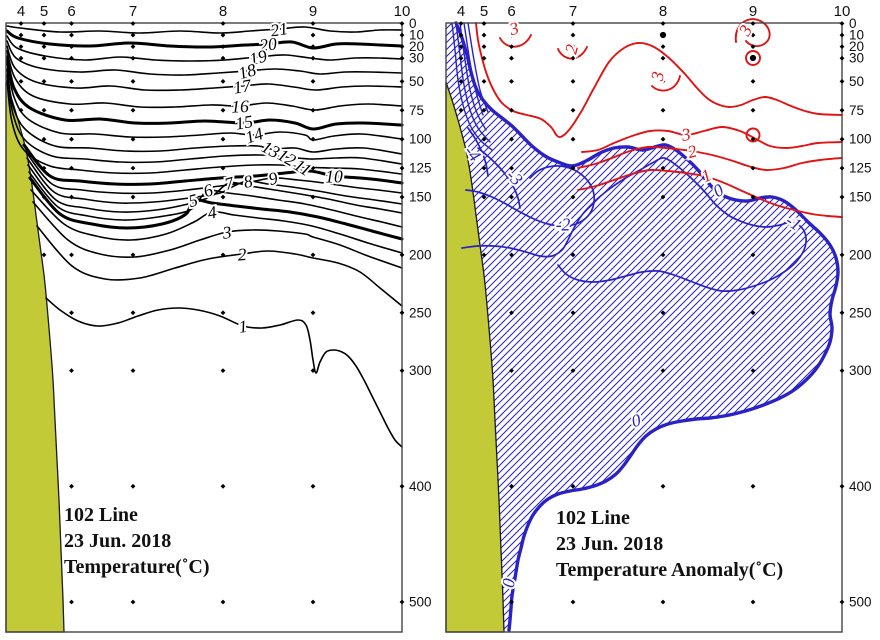  What do you see at coordinates (242, 326) in the screenshot?
I see `contour-value-label: 1` at bounding box center [242, 326].